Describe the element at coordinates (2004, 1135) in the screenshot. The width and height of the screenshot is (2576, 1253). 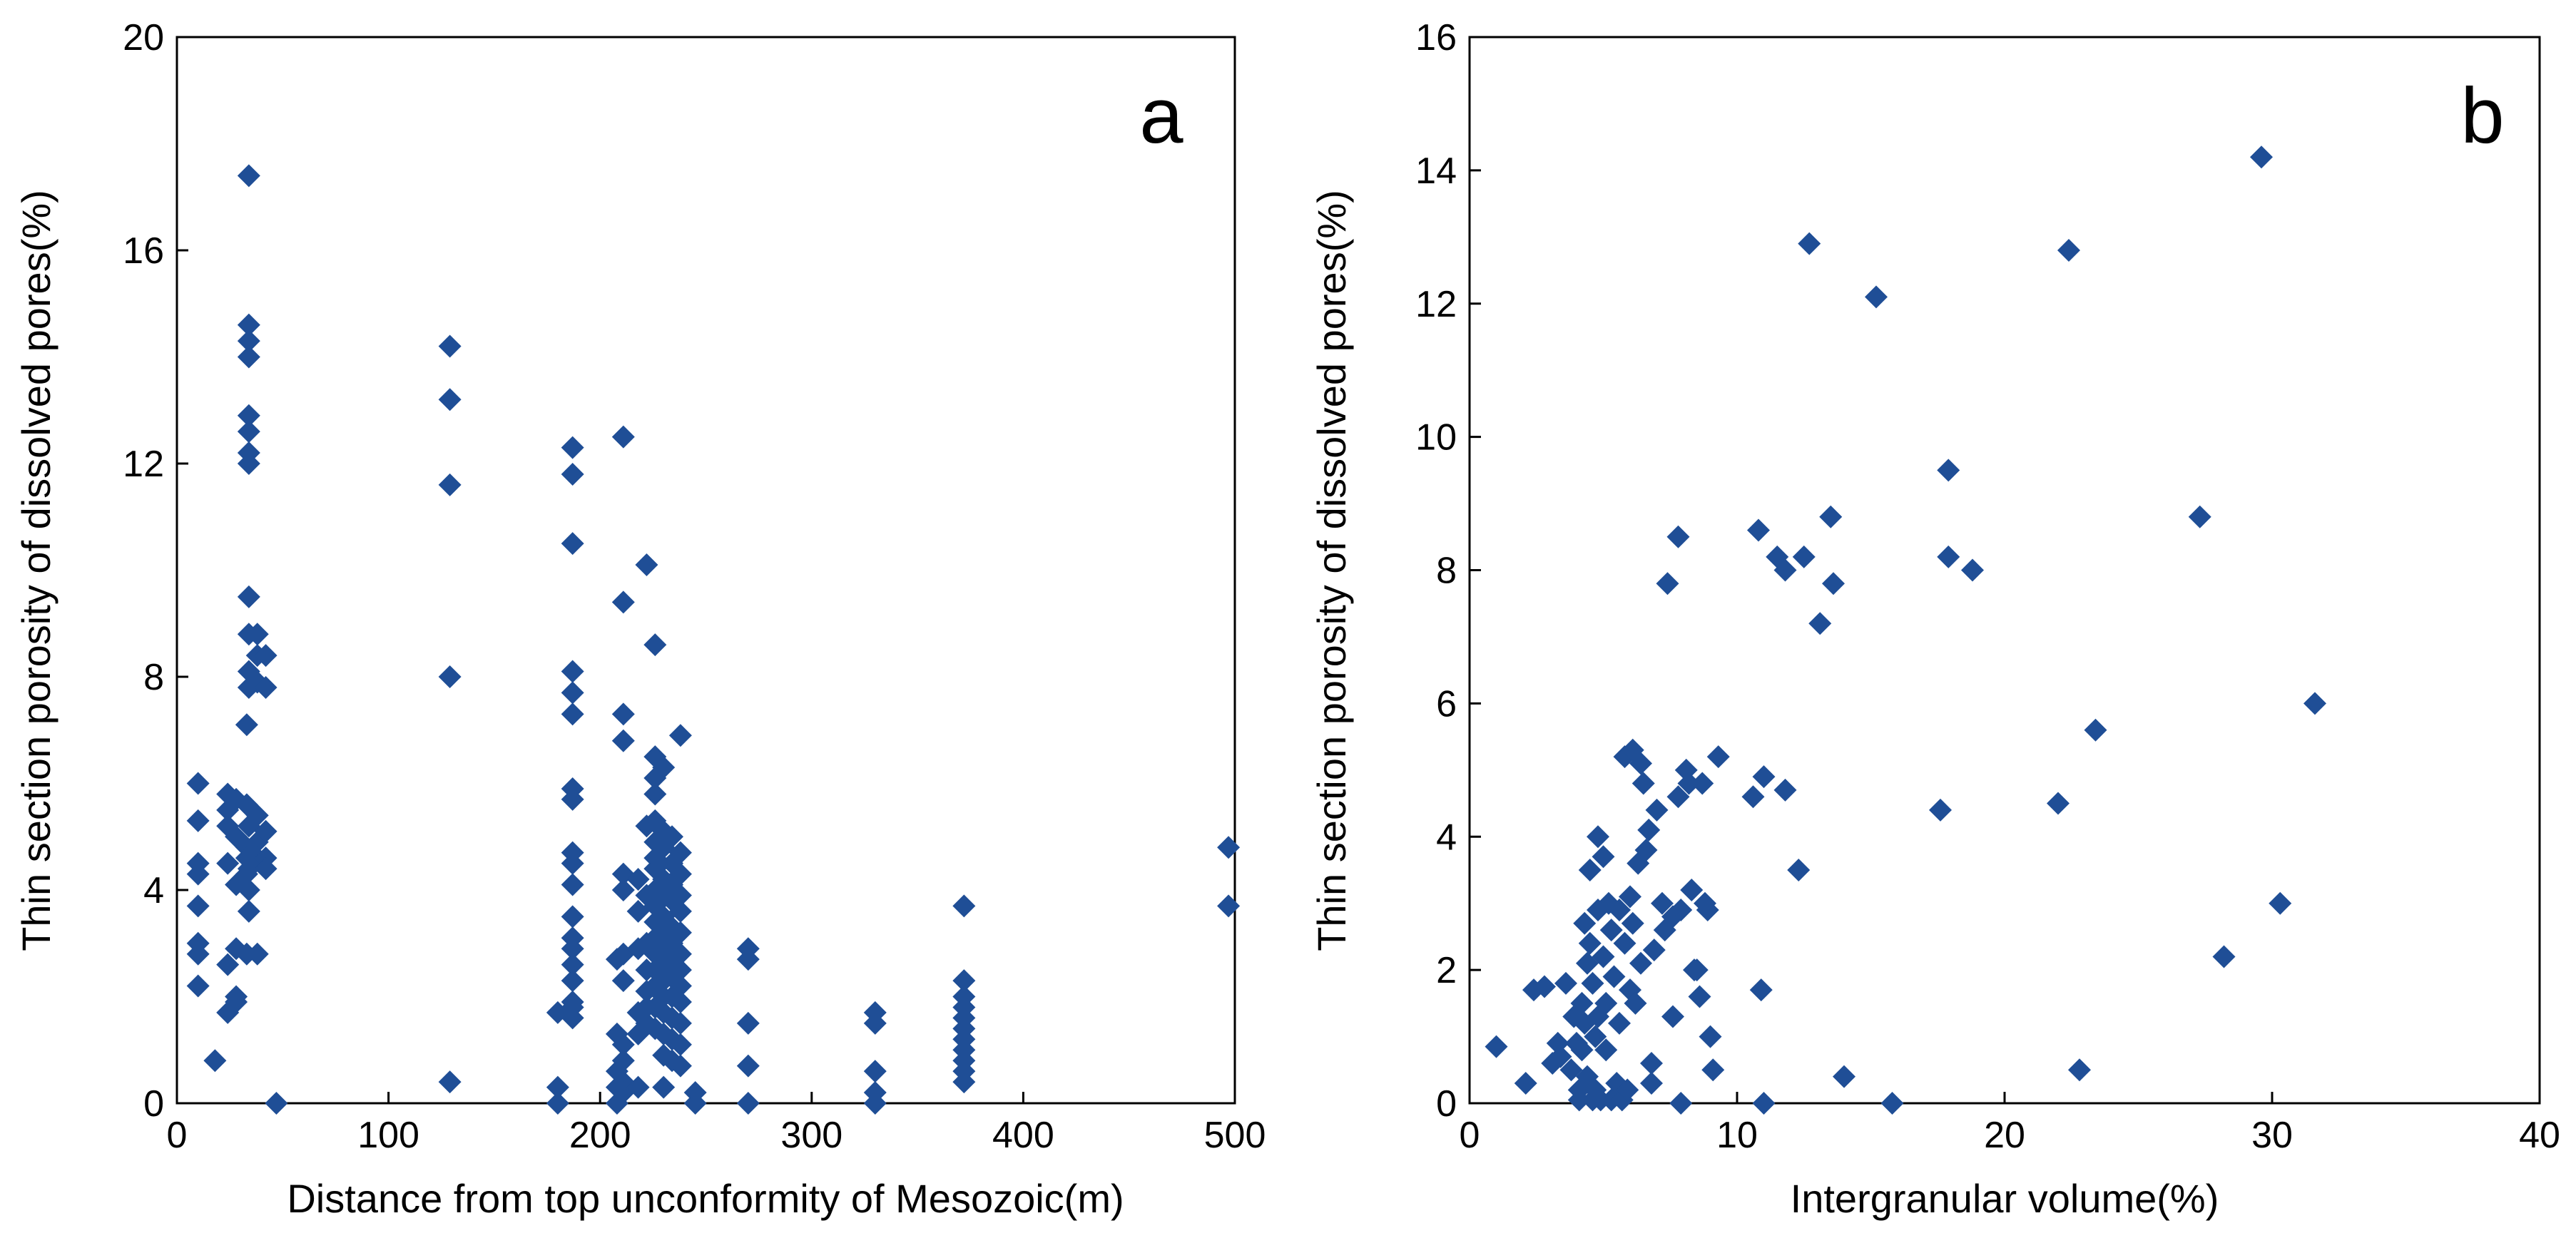
I see `x-tick-label-b: 20` at that location.